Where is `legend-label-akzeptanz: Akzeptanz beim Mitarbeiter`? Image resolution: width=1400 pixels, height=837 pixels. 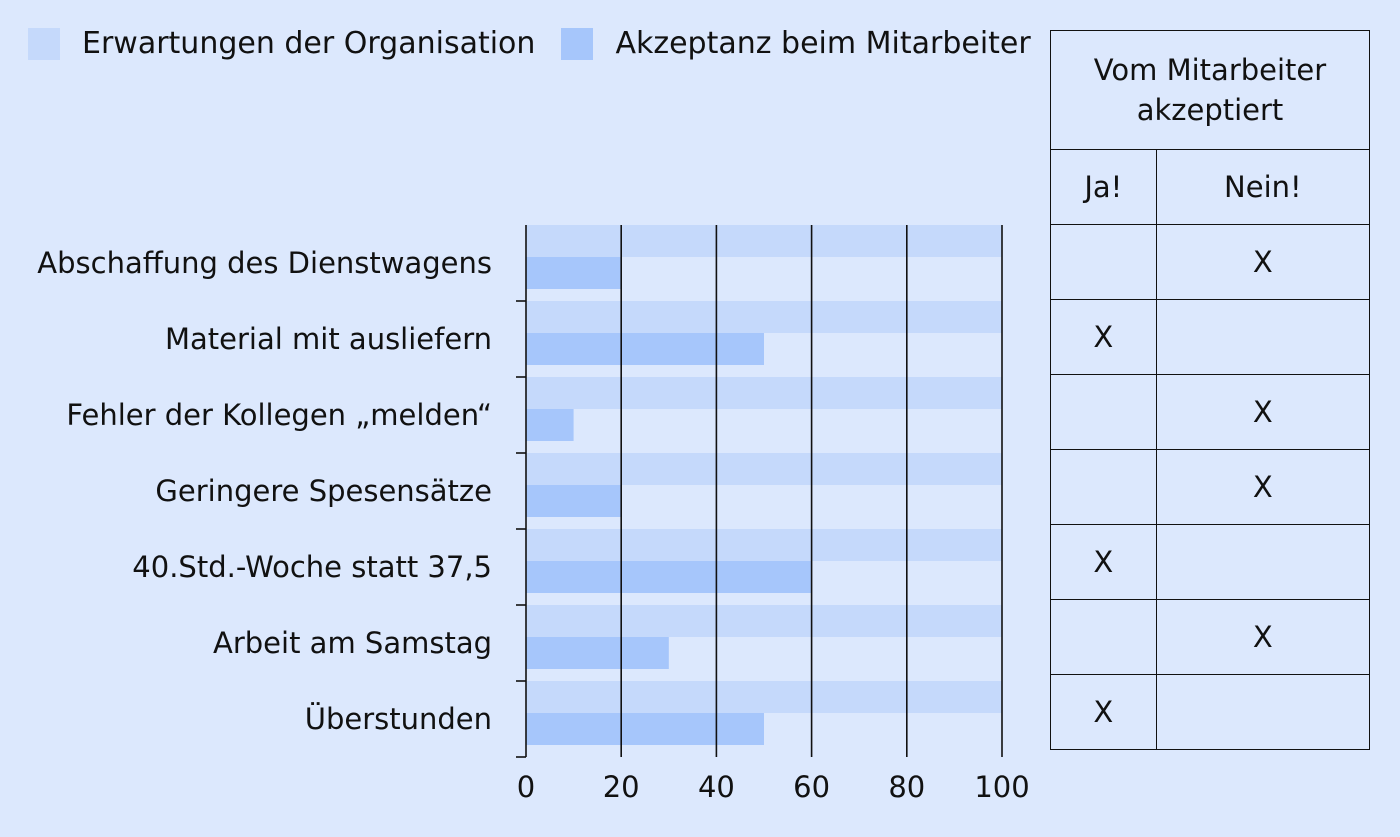
legend-label-akzeptanz: Akzeptanz beim Mitarbeiter is located at coordinates (823, 43).